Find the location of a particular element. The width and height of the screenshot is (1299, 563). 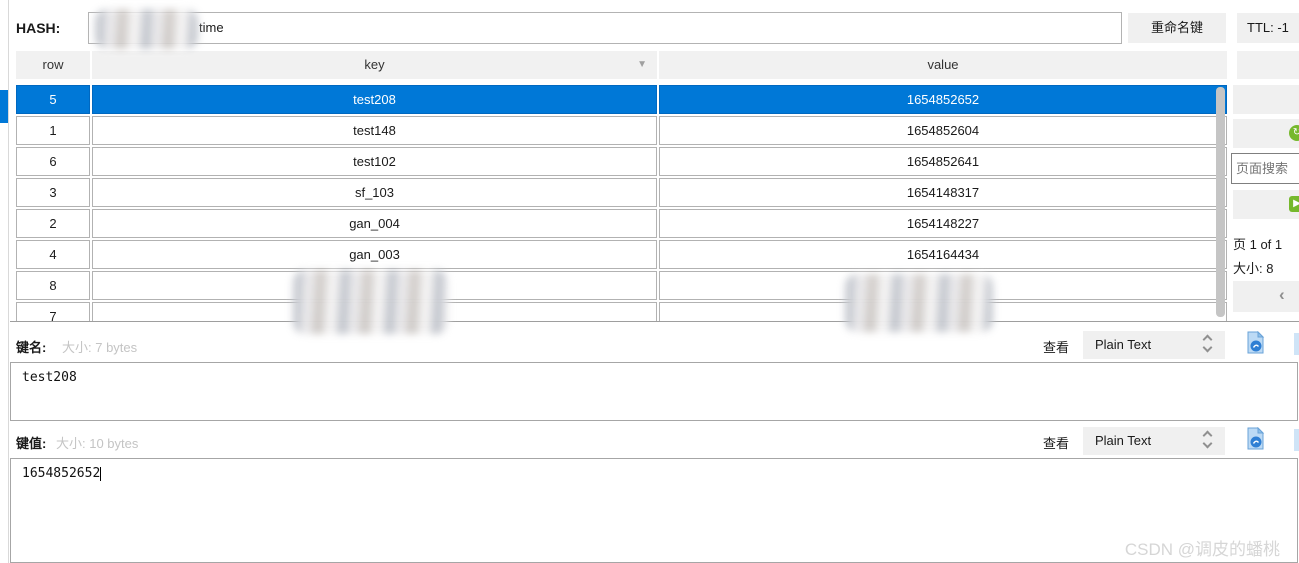

value-cell: 1654164434 is located at coordinates (943, 254).